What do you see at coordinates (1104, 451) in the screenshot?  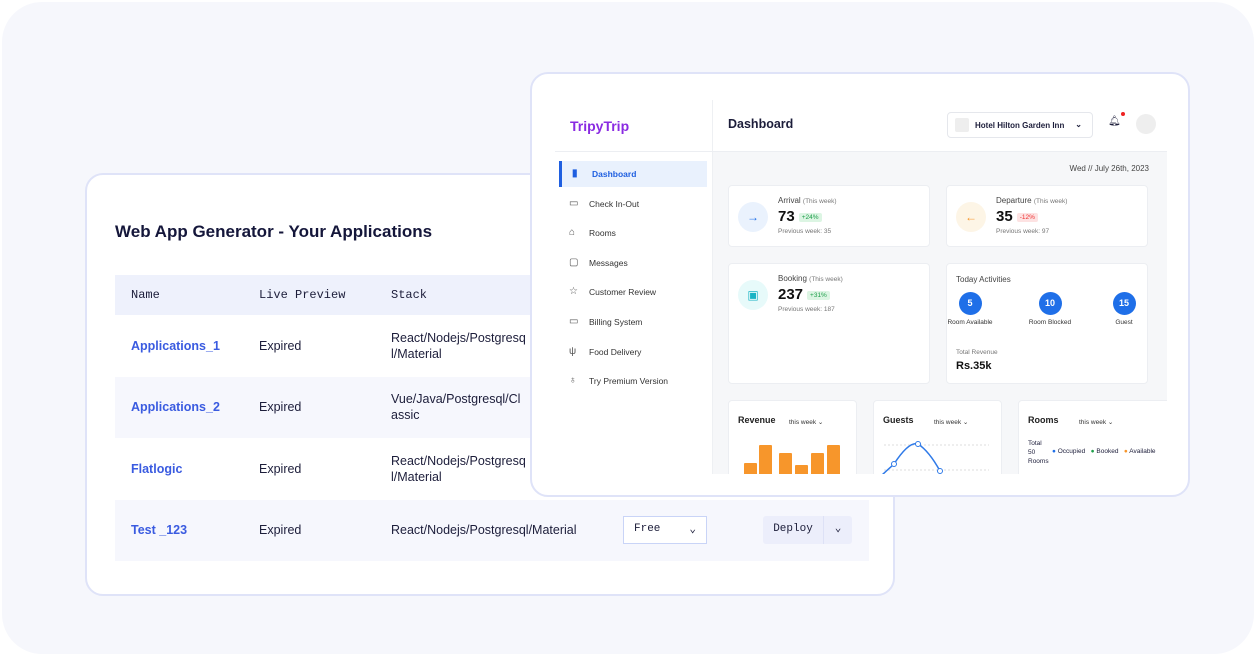 I see `rooms-legend: ● Occupied ● Booked ● Available` at bounding box center [1104, 451].